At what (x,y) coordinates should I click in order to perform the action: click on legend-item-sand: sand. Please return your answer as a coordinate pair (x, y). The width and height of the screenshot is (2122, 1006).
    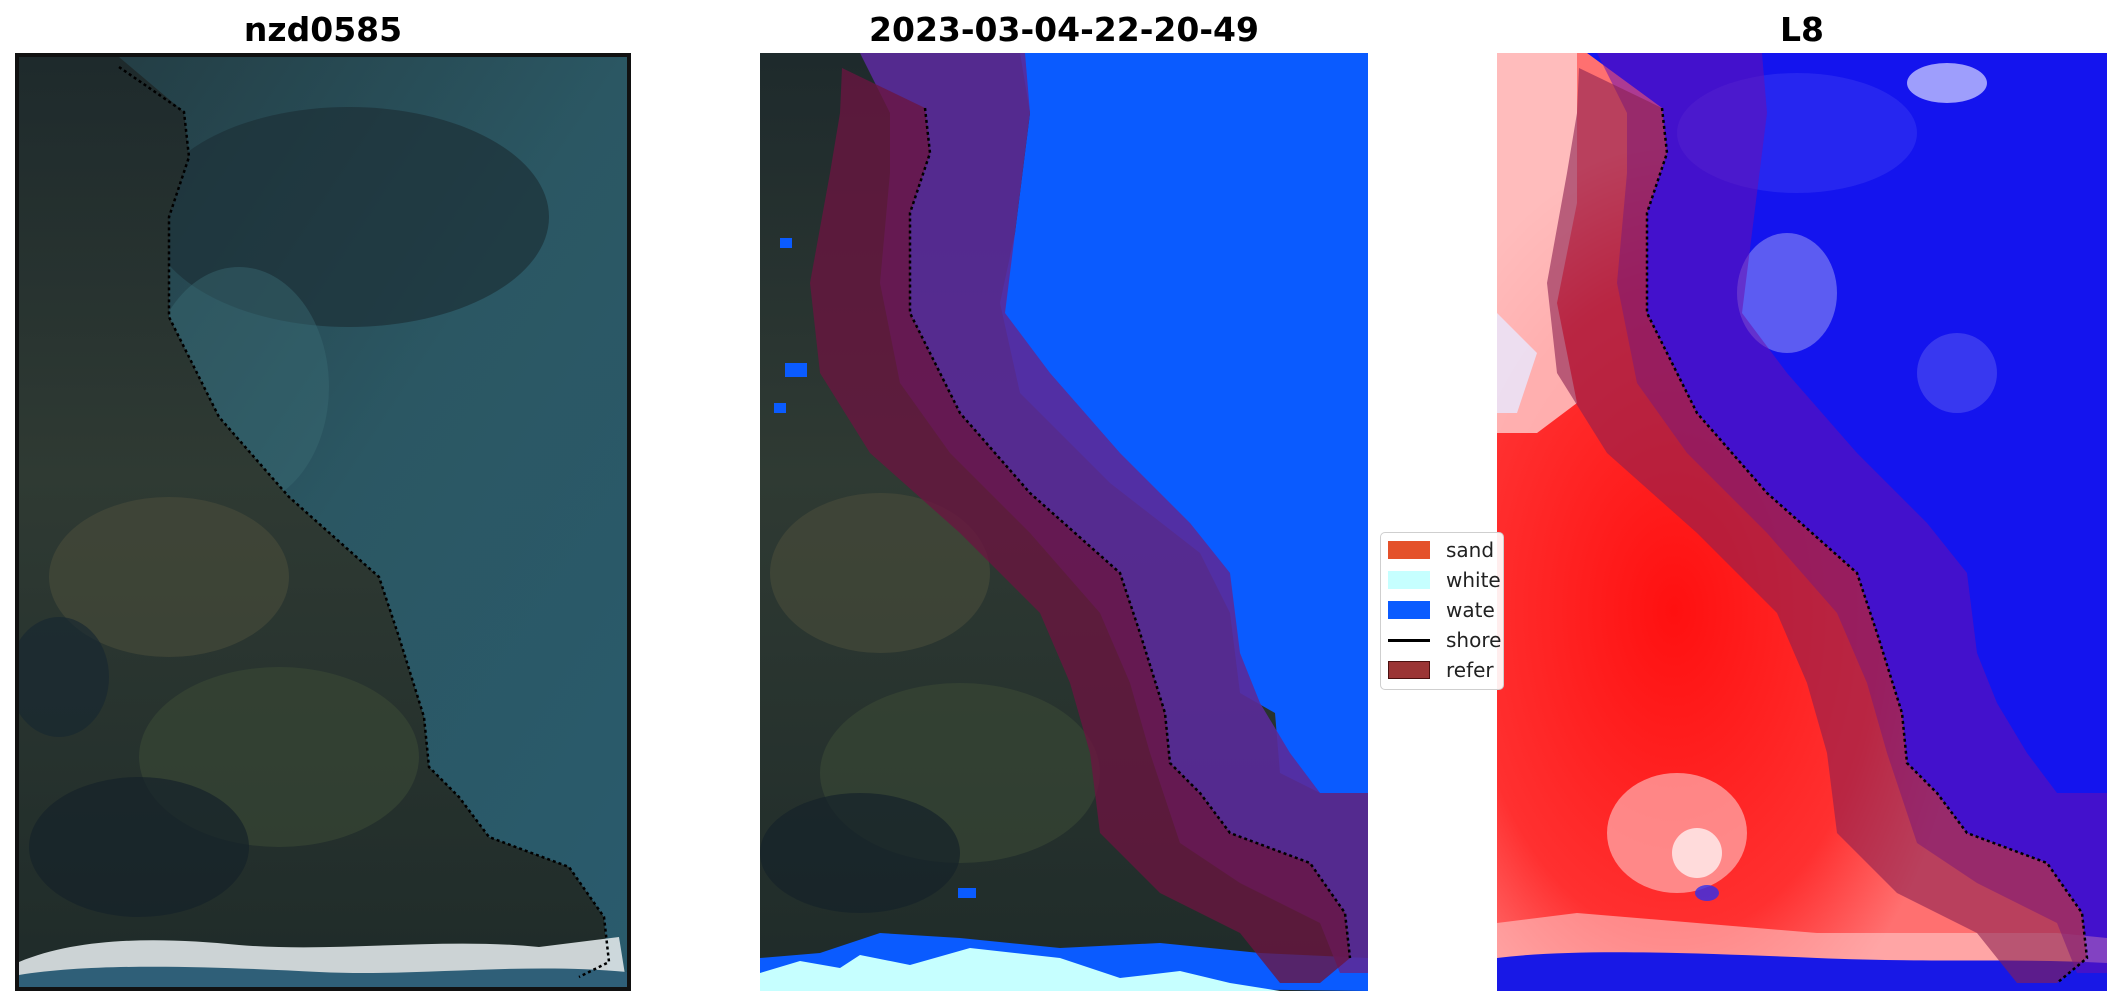
    Looking at the image, I should click on (1441, 550).